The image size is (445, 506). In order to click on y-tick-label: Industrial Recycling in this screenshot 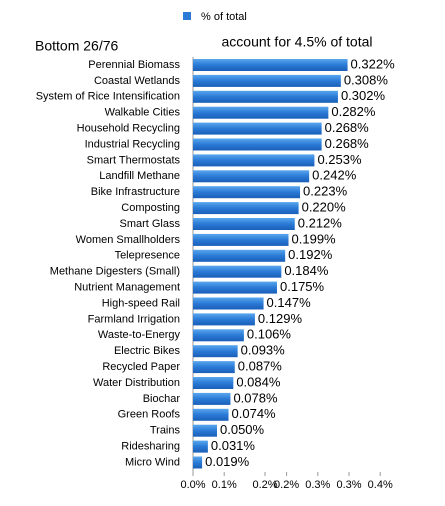, I will do `click(132, 144)`.